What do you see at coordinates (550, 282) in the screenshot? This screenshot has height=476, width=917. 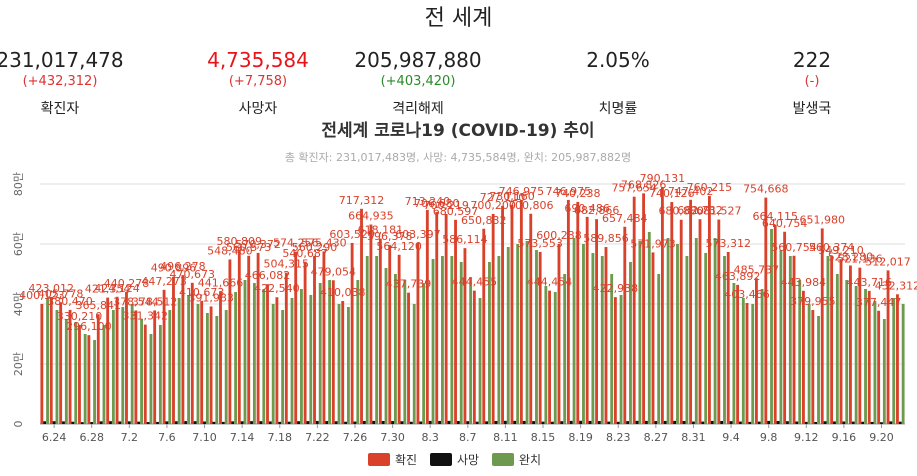 I see `value-label: 444,454` at bounding box center [550, 282].